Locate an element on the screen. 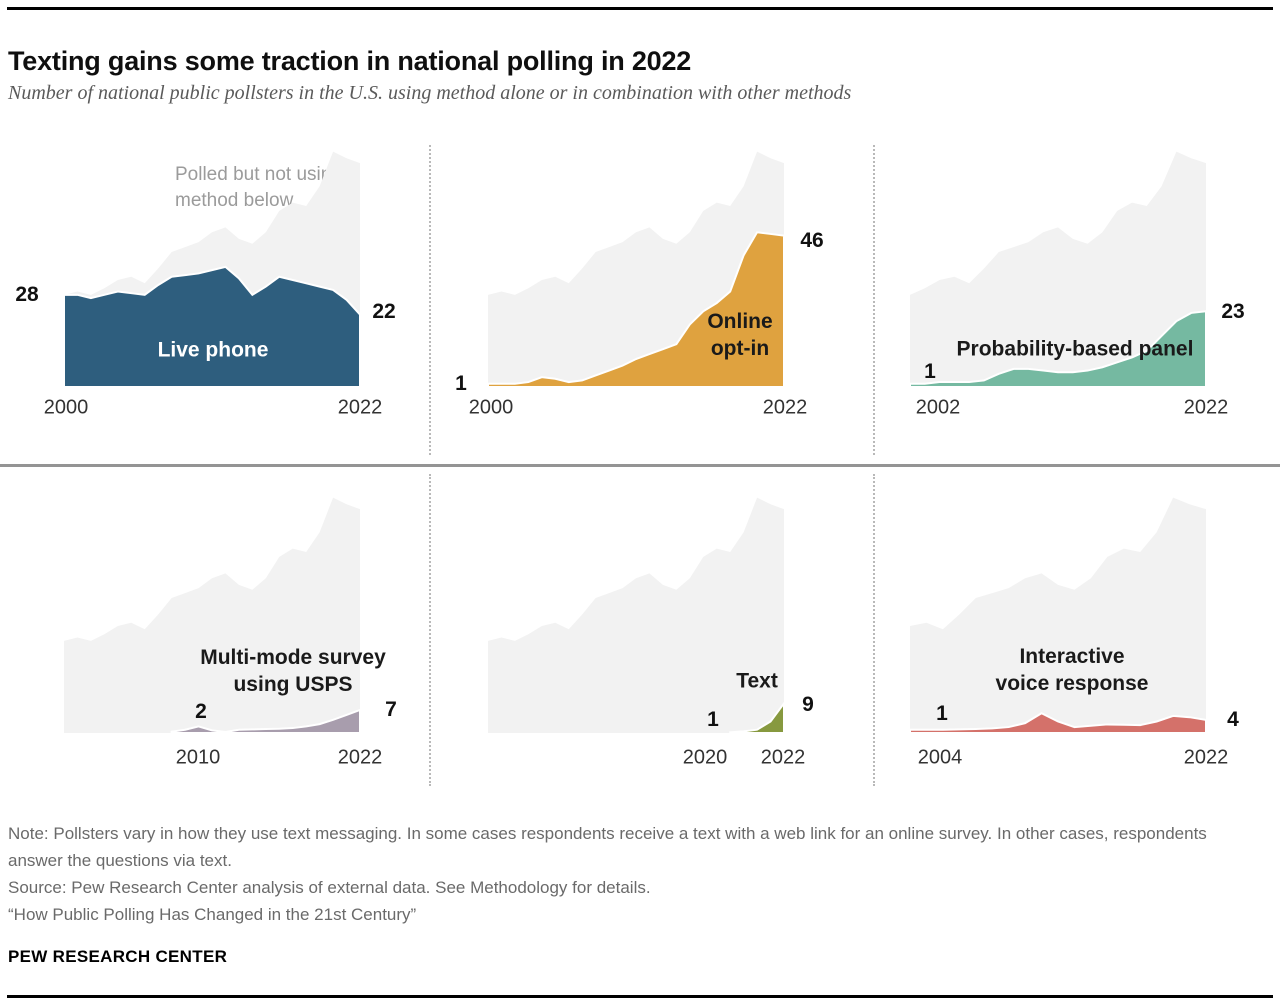 The height and width of the screenshot is (1008, 1280). probability-panel-area-chart is located at coordinates (1058, 269).